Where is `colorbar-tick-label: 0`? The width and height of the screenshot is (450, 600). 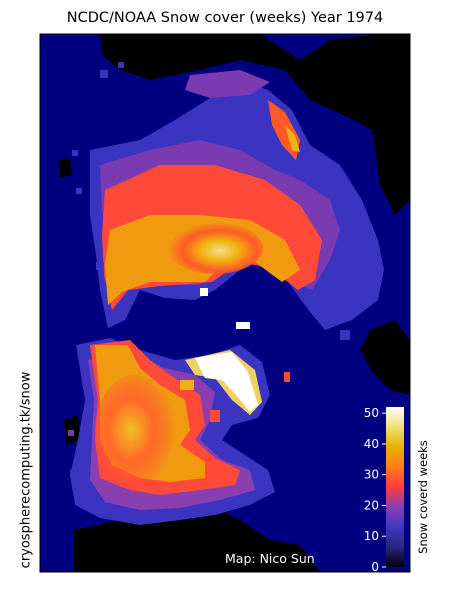 colorbar-tick-label: 0 is located at coordinates (375, 567).